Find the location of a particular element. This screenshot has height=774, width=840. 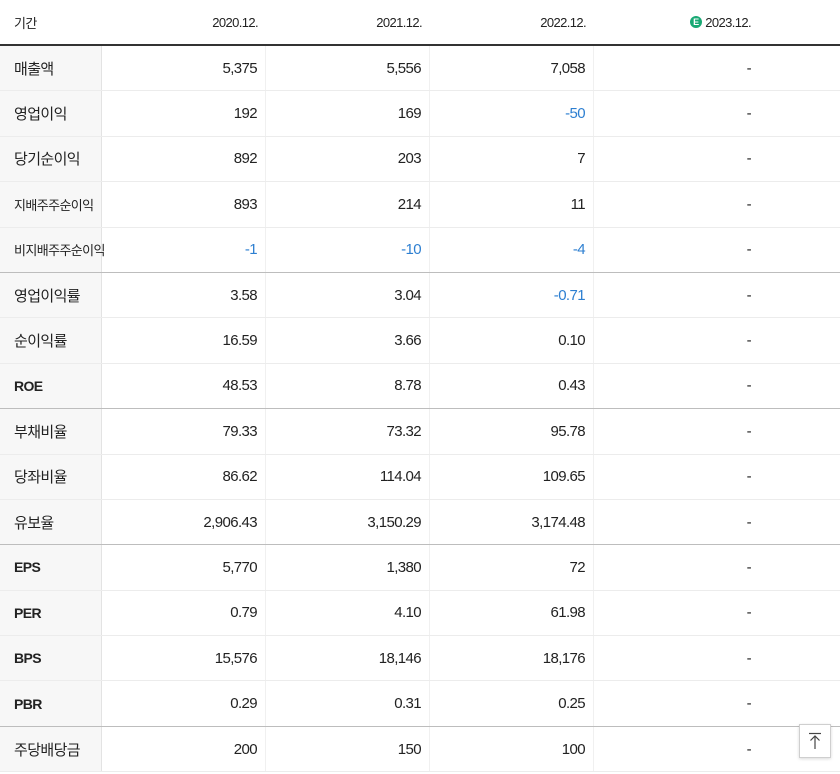

value-cell: 2,906.43 is located at coordinates (184, 522).